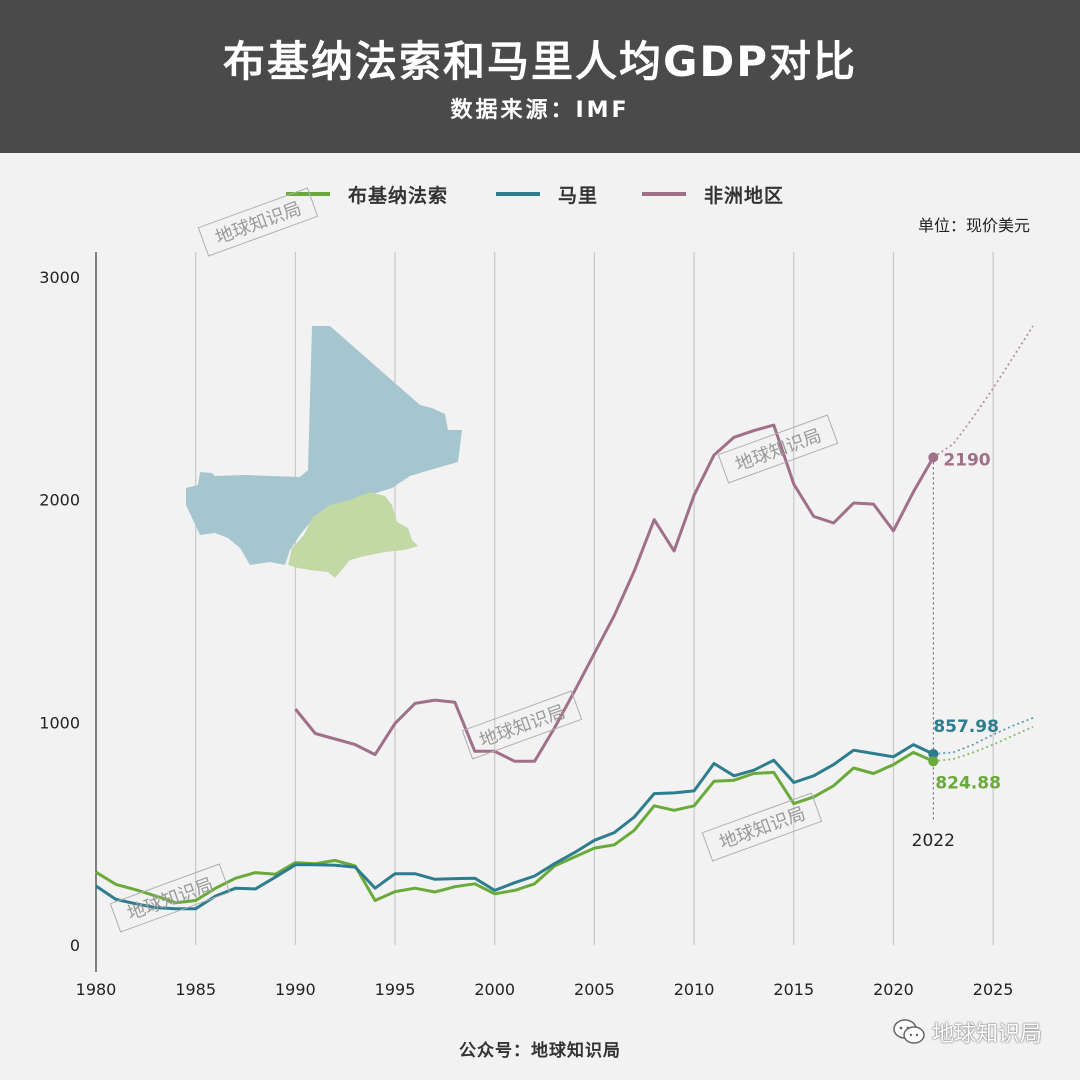  Describe the element at coordinates (324, 445) in the screenshot. I see `mali-map-shape` at that location.